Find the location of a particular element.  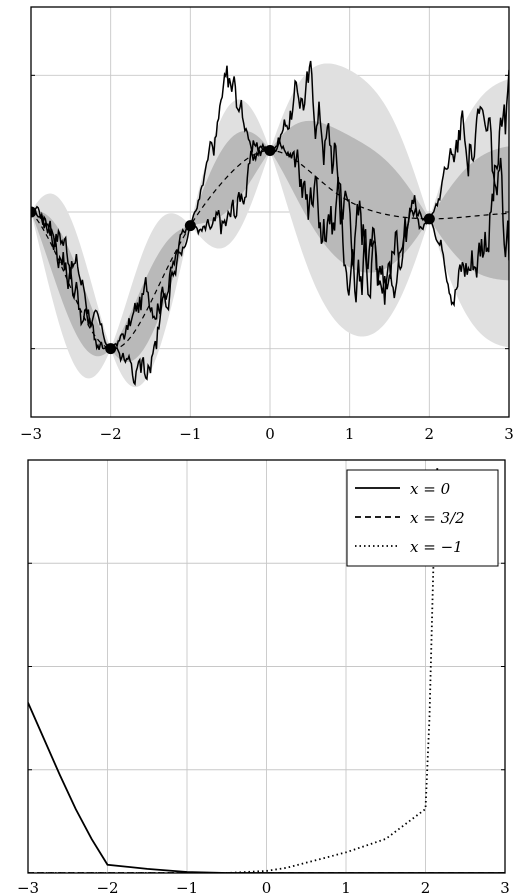

legend-label-x-0: x = 0 is located at coordinates (430, 489).